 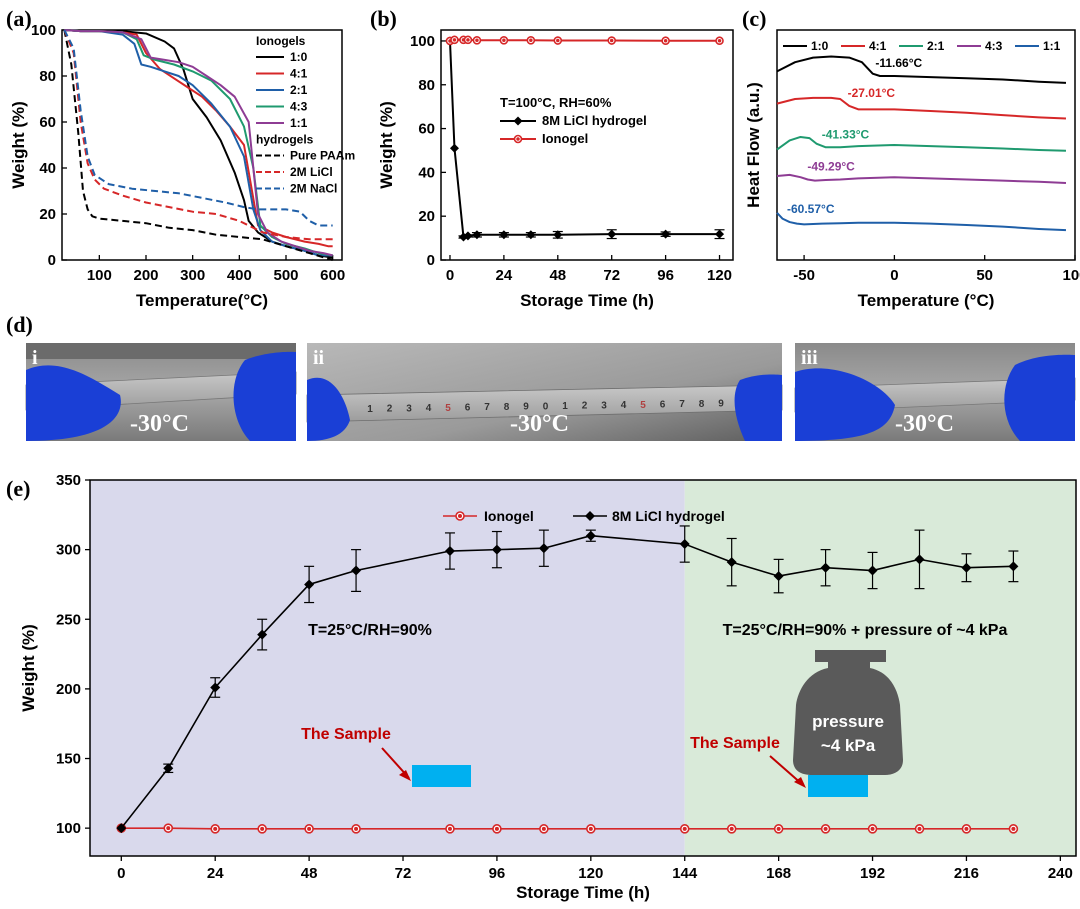 I want to click on y-tick-label: 100, so click(x=68, y=828).